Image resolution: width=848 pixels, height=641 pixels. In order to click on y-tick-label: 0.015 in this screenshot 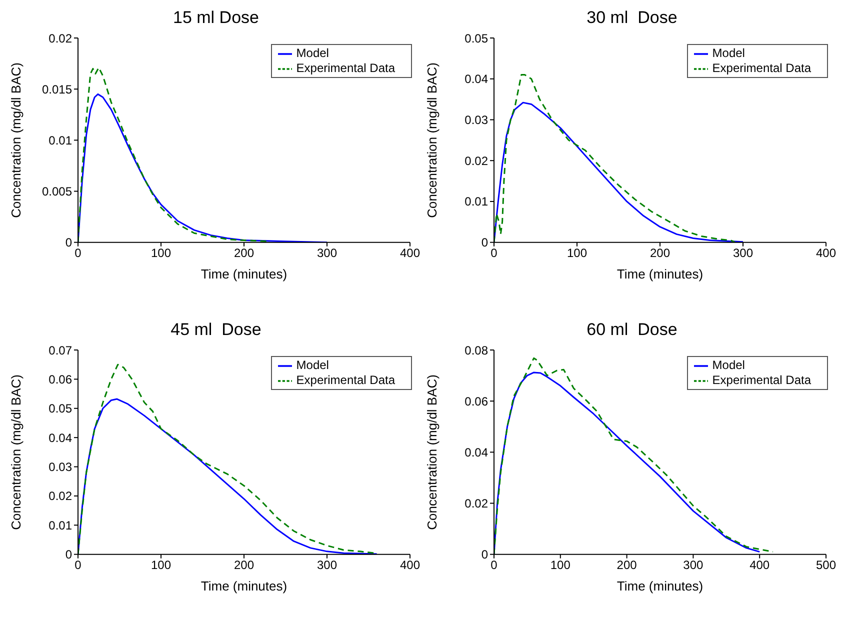, I will do `click(57, 89)`.